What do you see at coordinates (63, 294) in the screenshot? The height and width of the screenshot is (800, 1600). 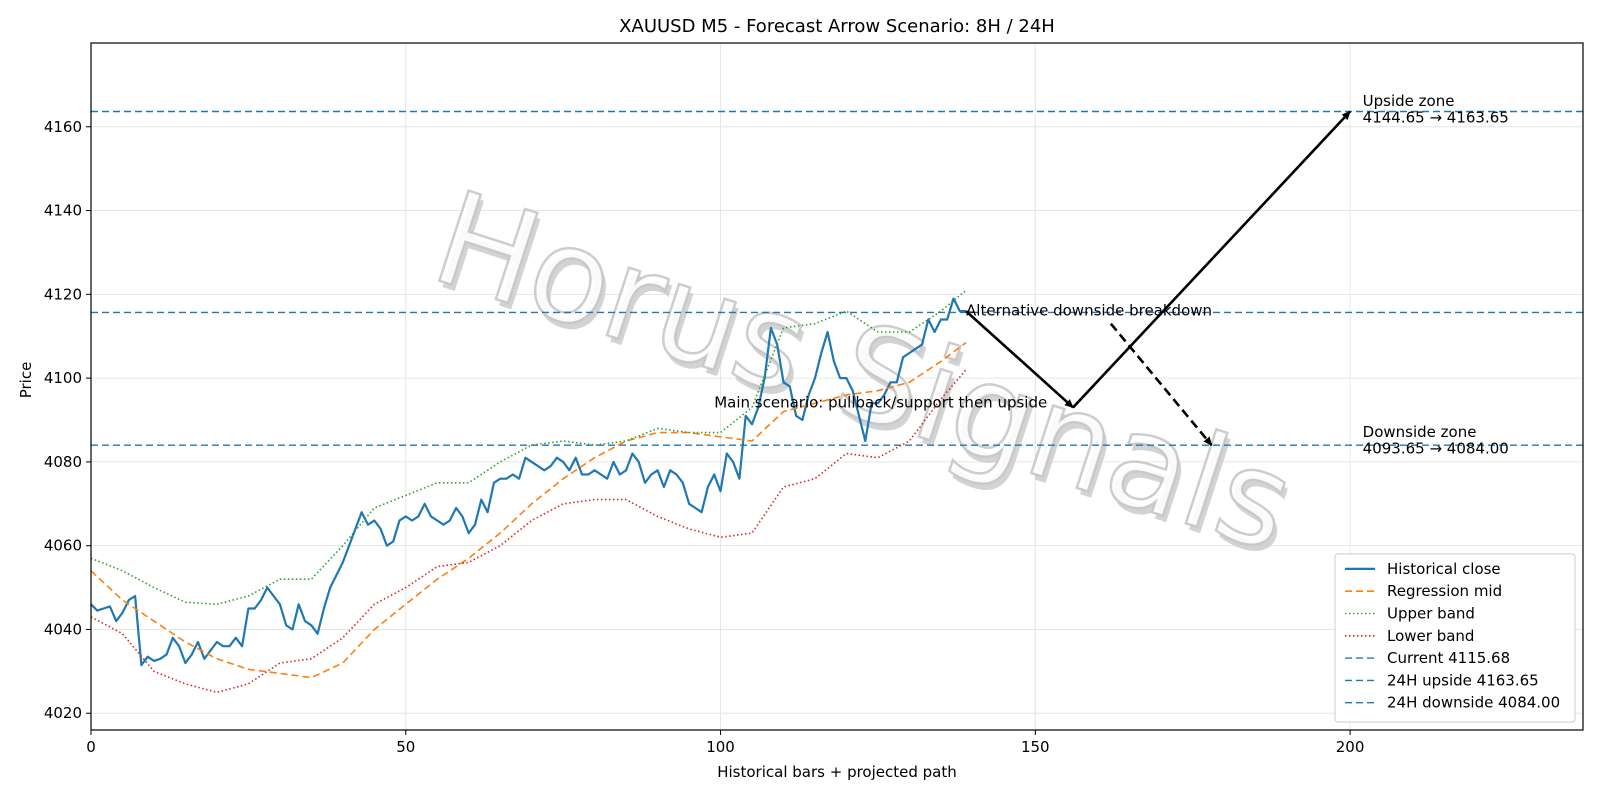 I see `y-tick-label: 4120` at bounding box center [63, 294].